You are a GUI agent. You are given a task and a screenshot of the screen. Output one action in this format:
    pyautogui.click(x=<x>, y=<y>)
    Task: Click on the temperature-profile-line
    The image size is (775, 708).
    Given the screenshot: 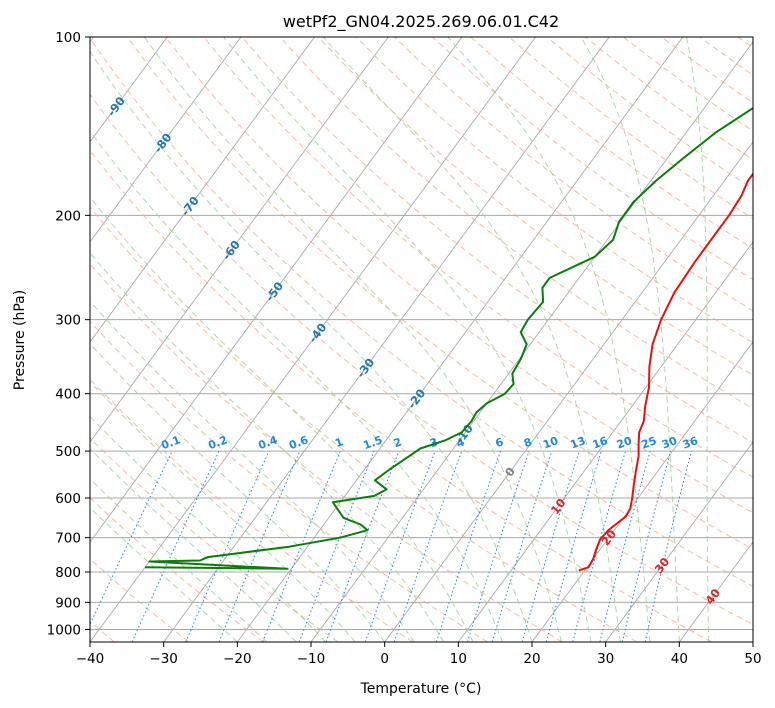 What is the action you would take?
    pyautogui.click(x=665, y=372)
    